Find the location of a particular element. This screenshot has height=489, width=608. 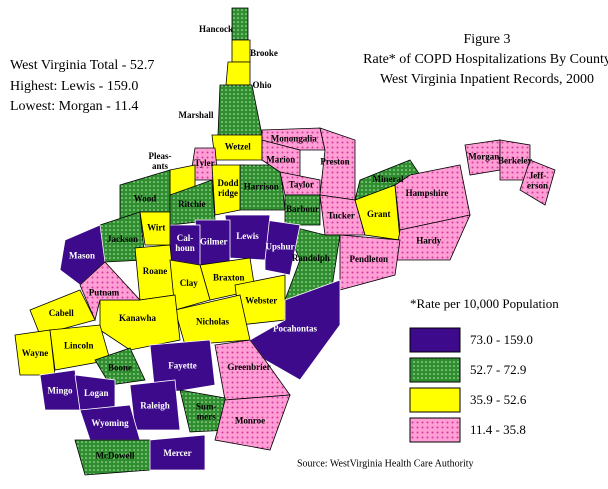

county-label: Dodd is located at coordinates (227, 183).